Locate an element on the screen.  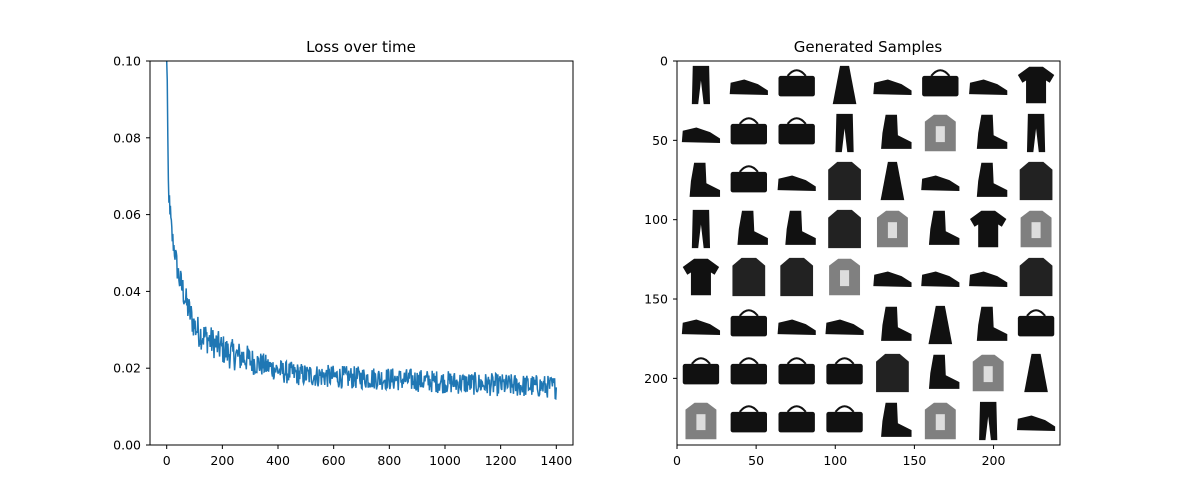
y-tick-label: 0.06 is located at coordinates (127, 214).